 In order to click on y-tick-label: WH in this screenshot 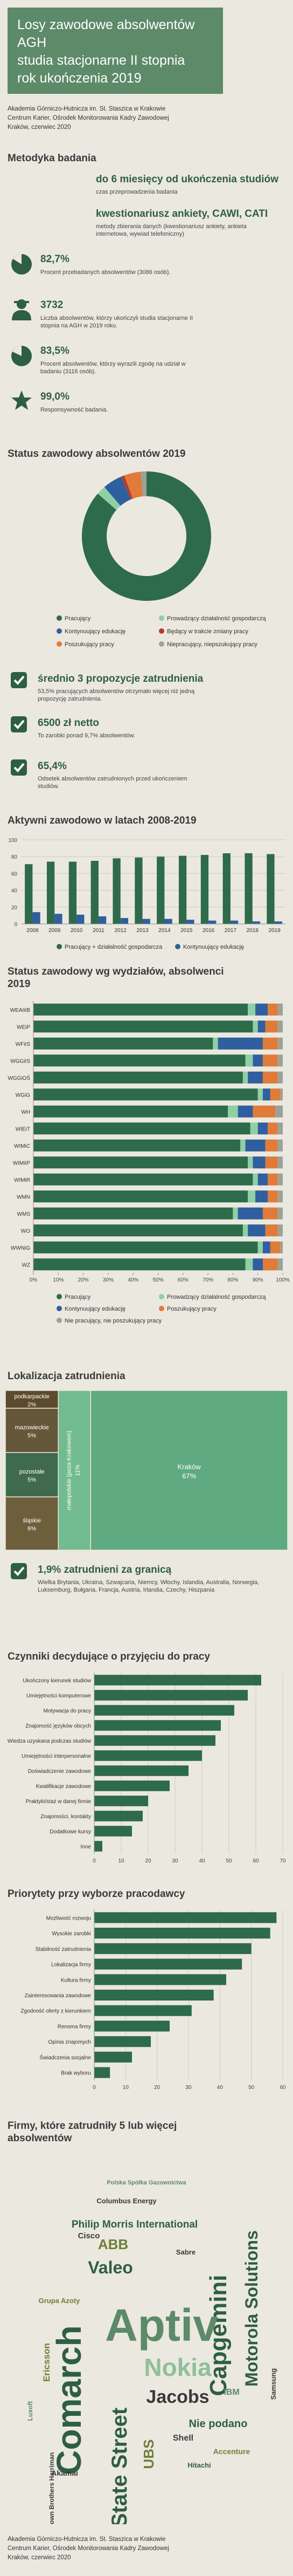, I will do `click(25, 1112)`.